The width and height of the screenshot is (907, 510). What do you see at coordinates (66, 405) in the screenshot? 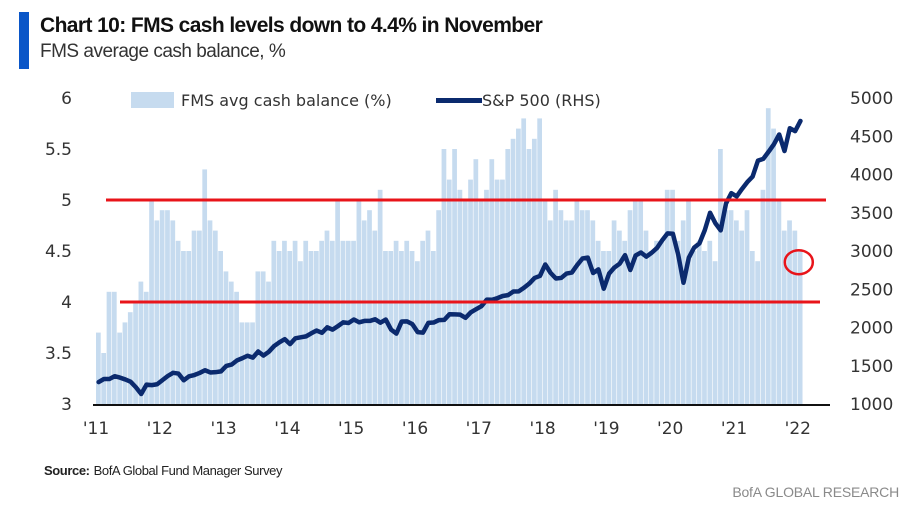
I see `y-left-tick-label: 3` at bounding box center [66, 405].